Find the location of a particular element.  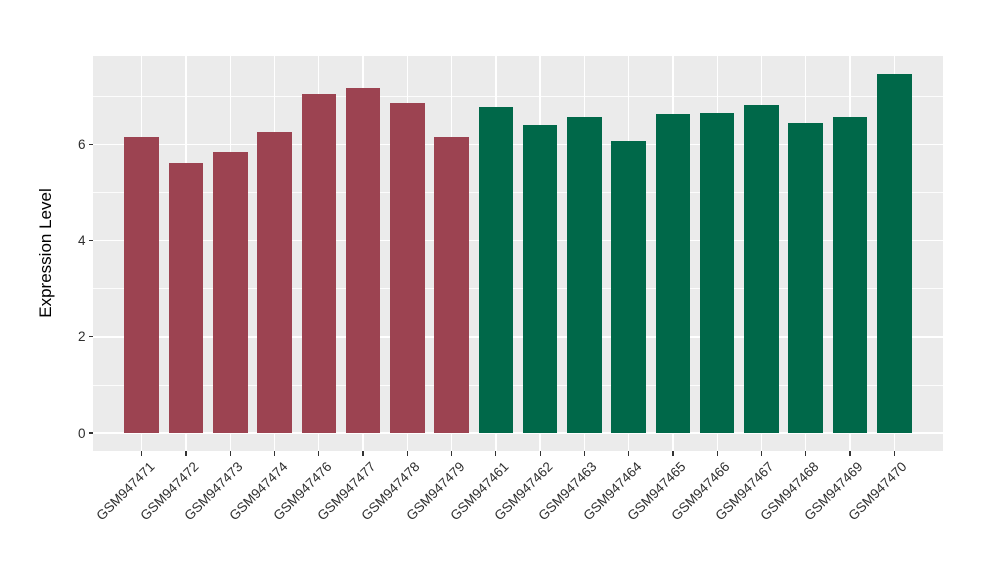

x-tick-mark-GSM947467 is located at coordinates (761, 453).